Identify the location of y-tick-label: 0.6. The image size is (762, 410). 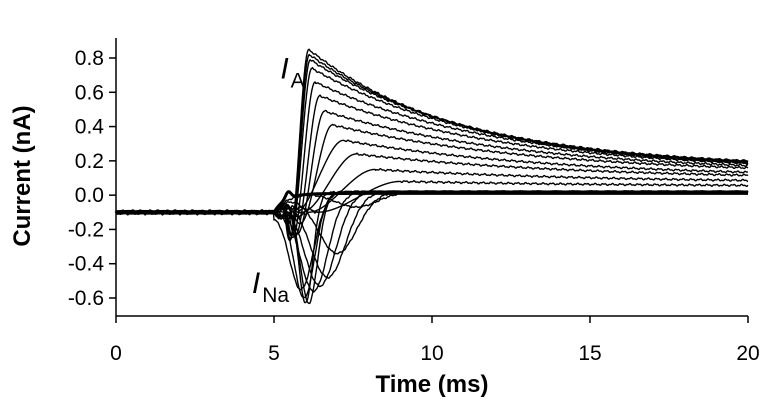
(89, 92).